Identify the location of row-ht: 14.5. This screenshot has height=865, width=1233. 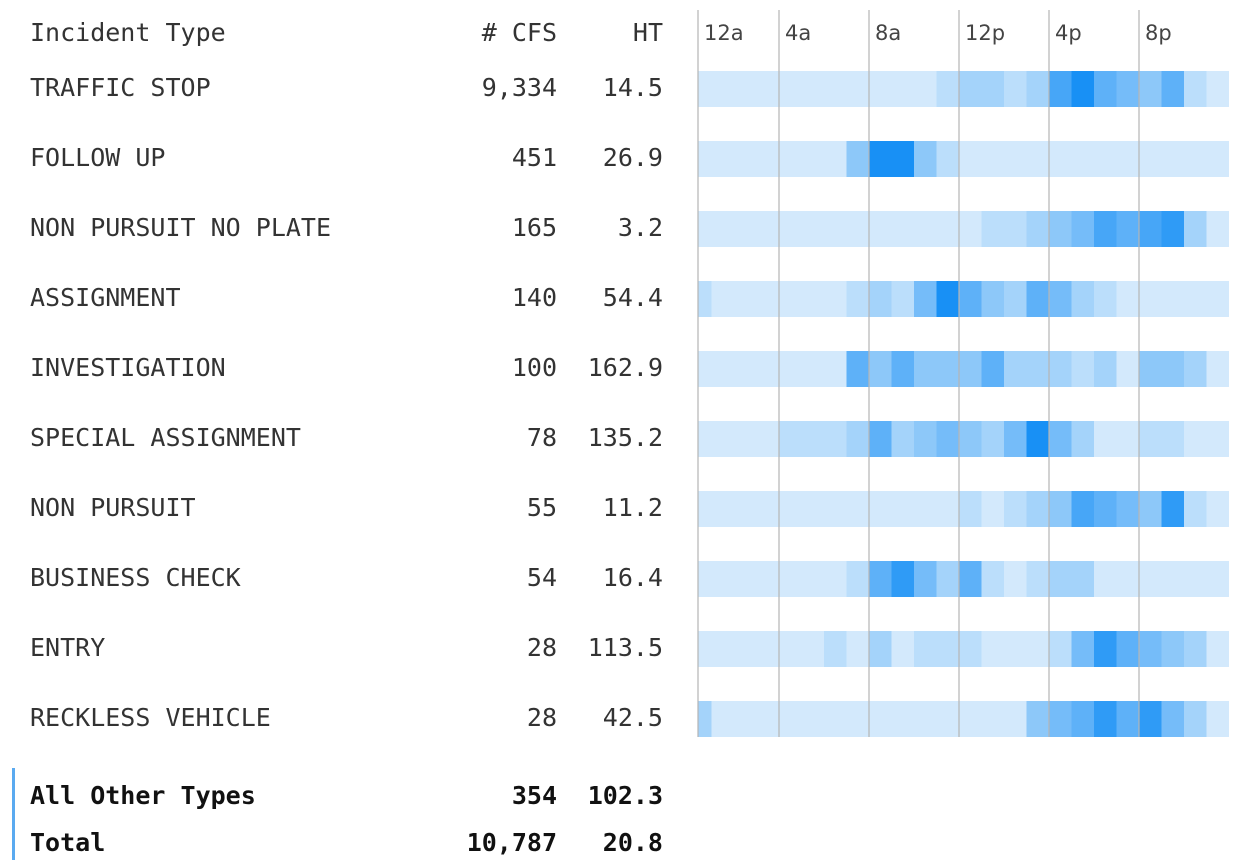
(633, 87).